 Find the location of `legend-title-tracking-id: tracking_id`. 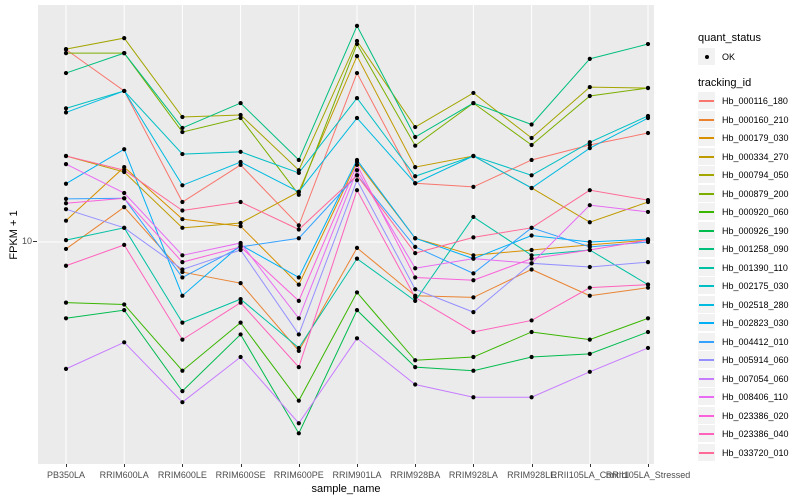

legend-title-tracking-id: tracking_id is located at coordinates (725, 83).